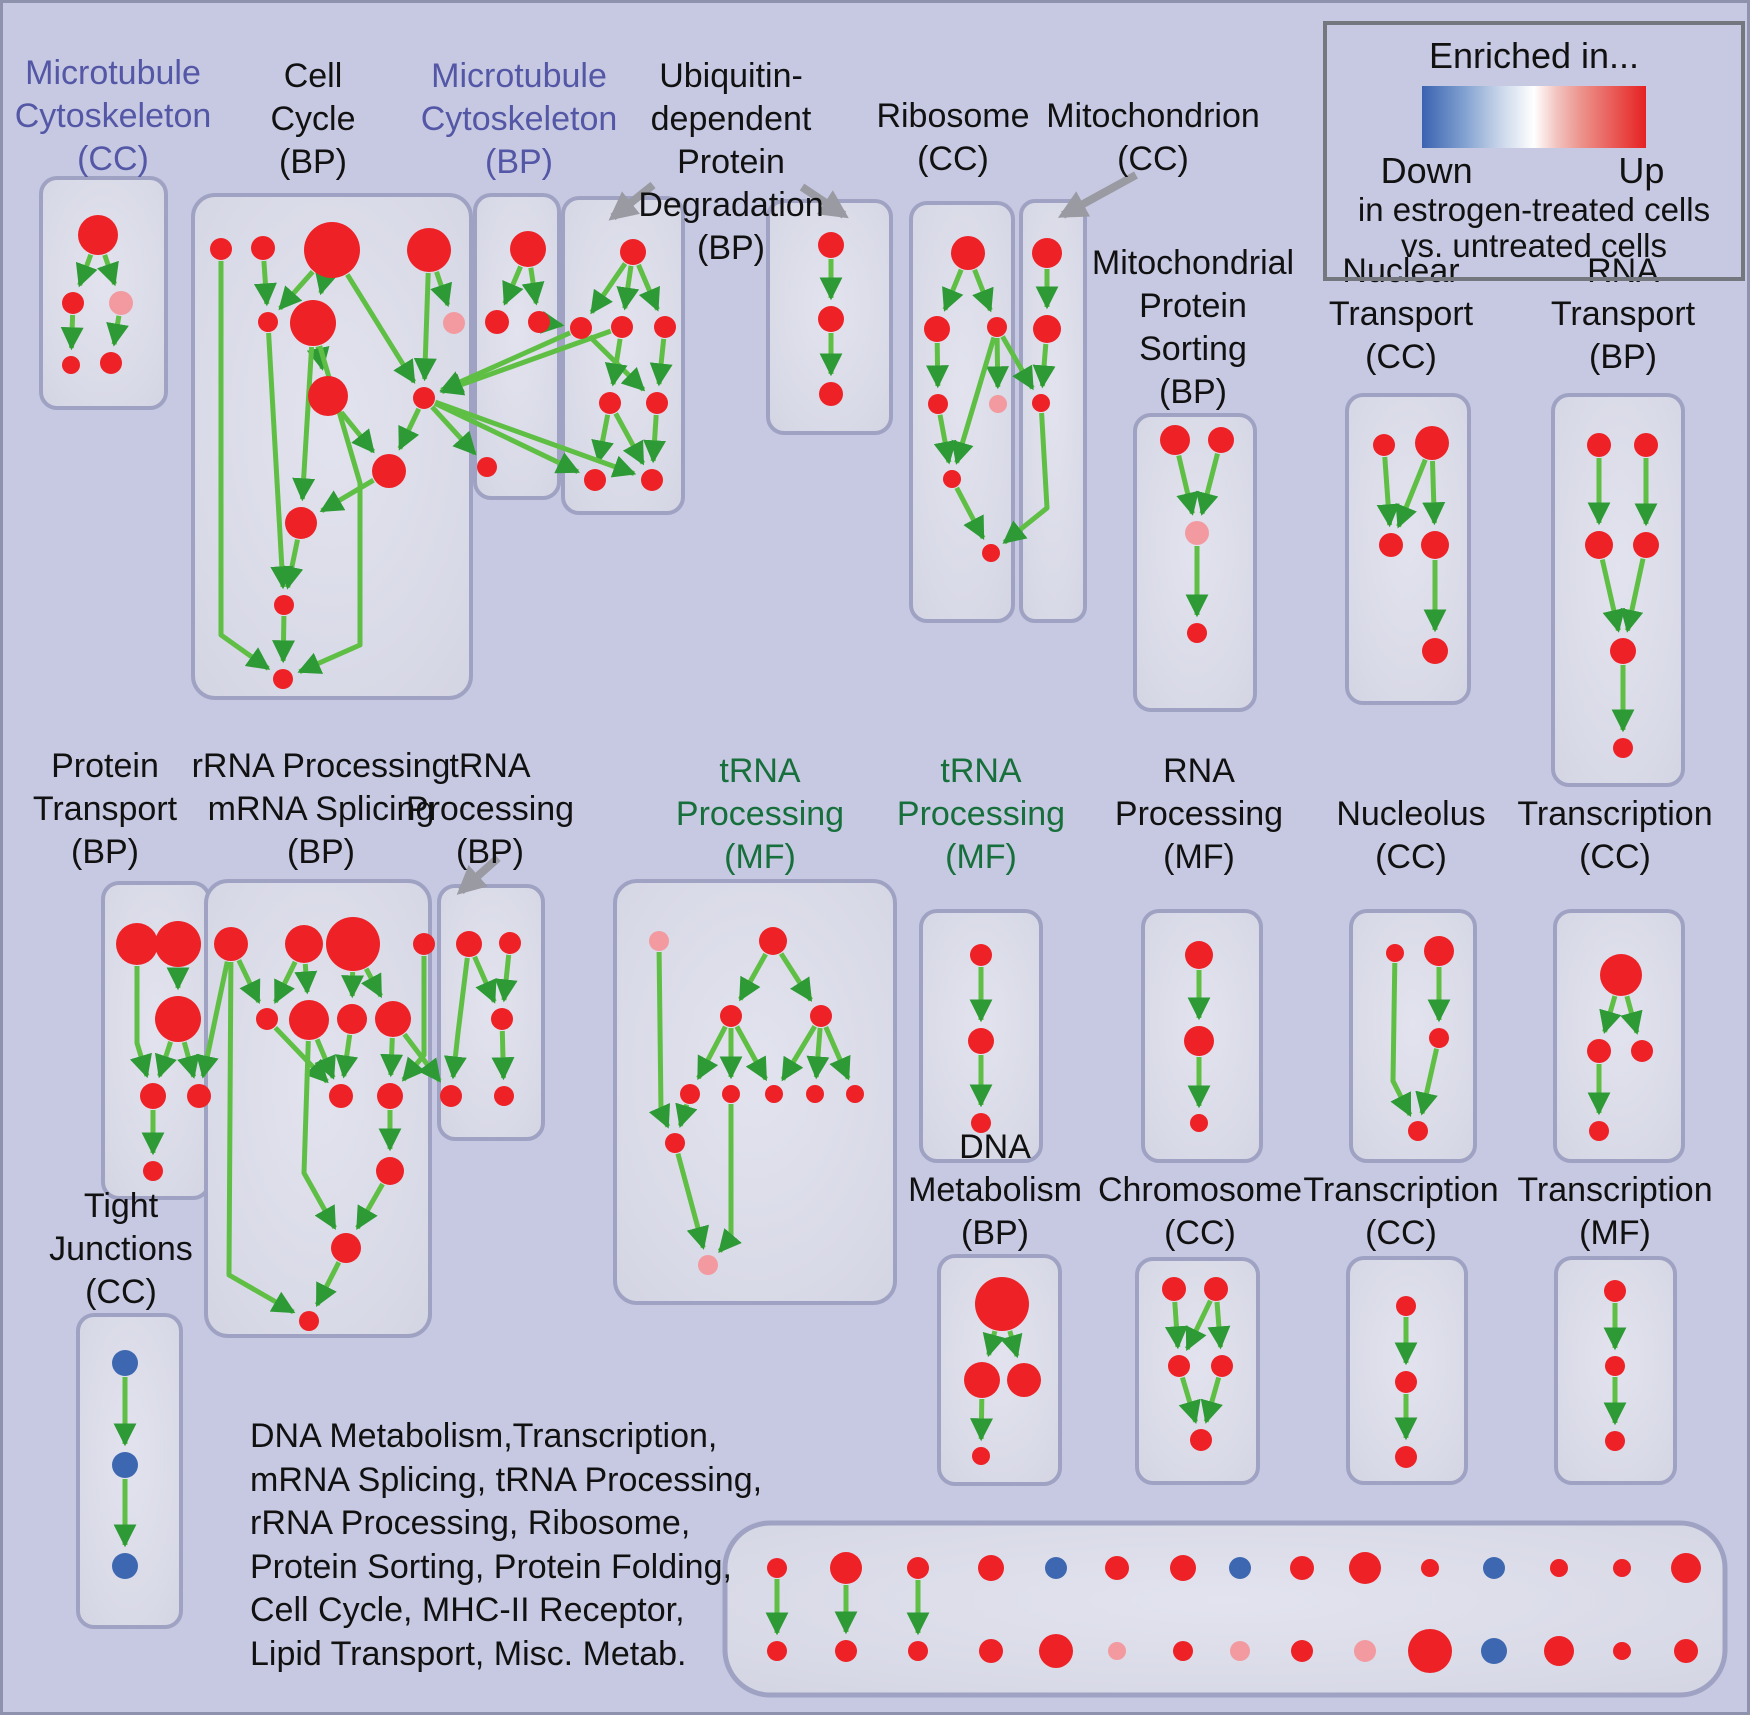  I want to click on bottom-strip-box, so click(1225, 1609).